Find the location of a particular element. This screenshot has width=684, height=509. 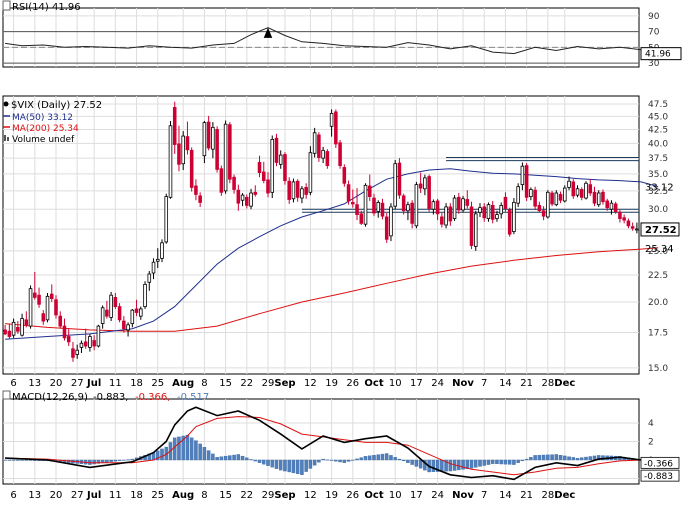

rsi-tick-label: 30 is located at coordinates (654, 64).